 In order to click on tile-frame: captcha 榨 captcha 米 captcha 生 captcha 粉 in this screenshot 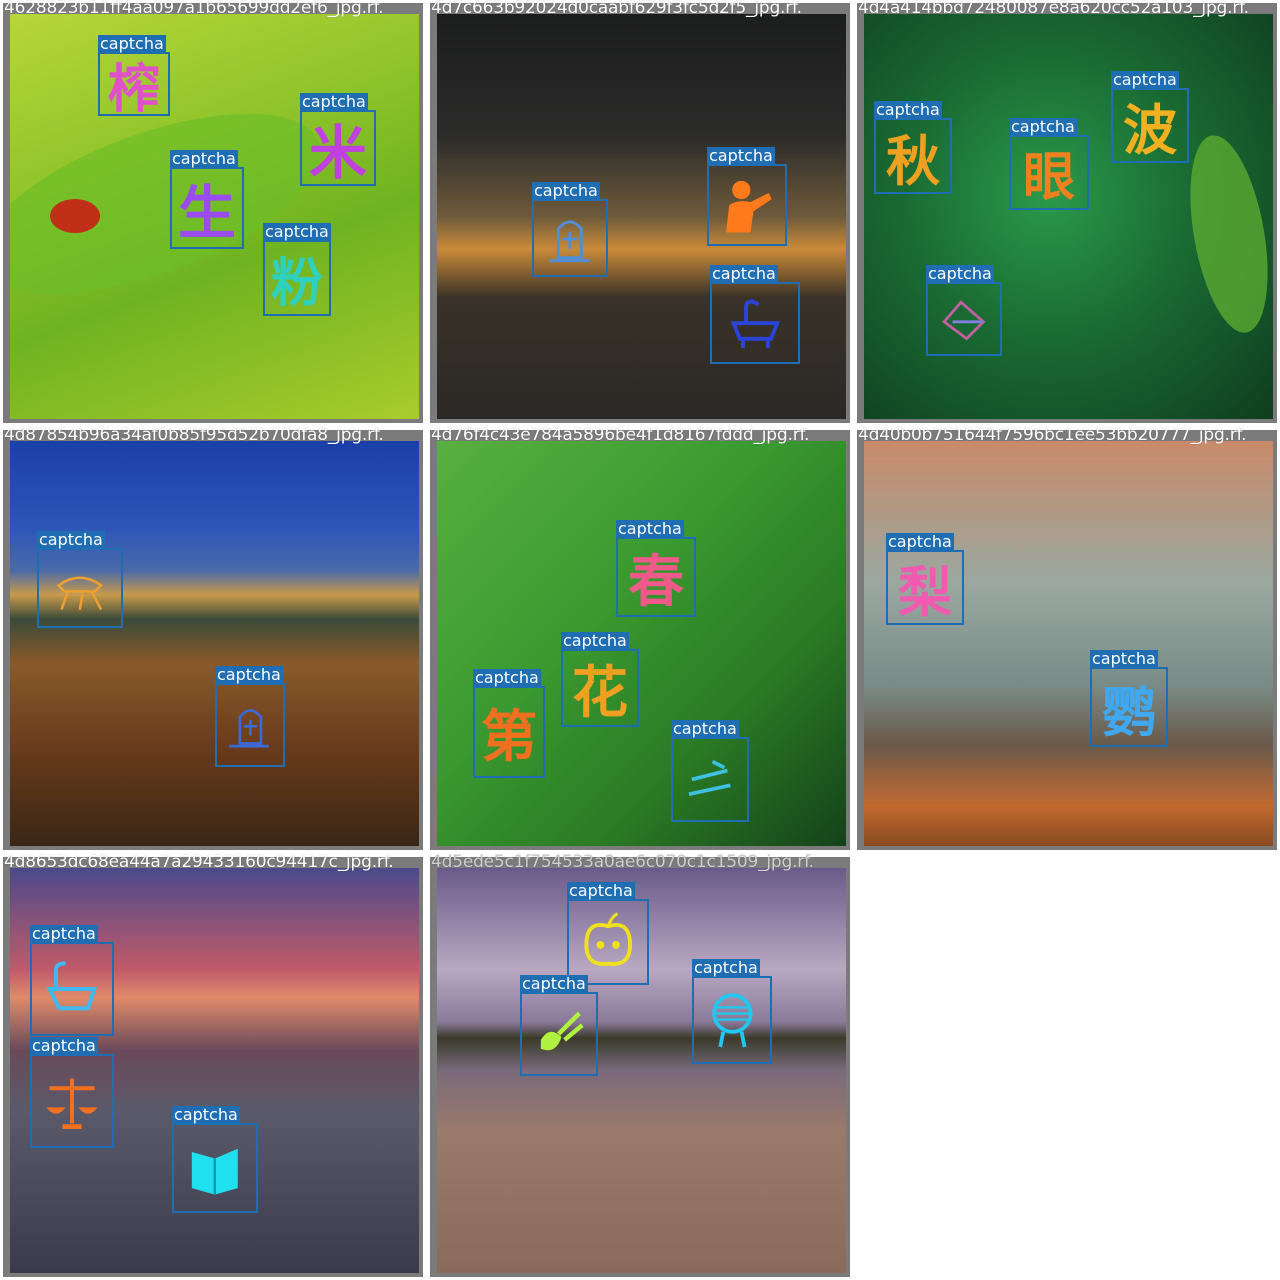, I will do `click(213, 213)`.